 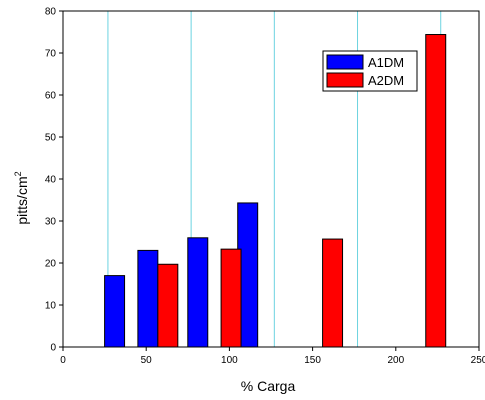 I want to click on legend-label-a2dm: A2DM, so click(x=386, y=80).